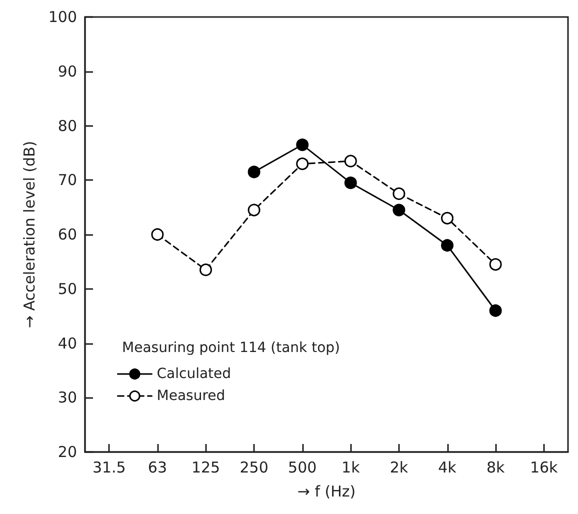 The width and height of the screenshot is (578, 514). What do you see at coordinates (254, 467) in the screenshot?
I see `x-tick-label: 250` at bounding box center [254, 467].